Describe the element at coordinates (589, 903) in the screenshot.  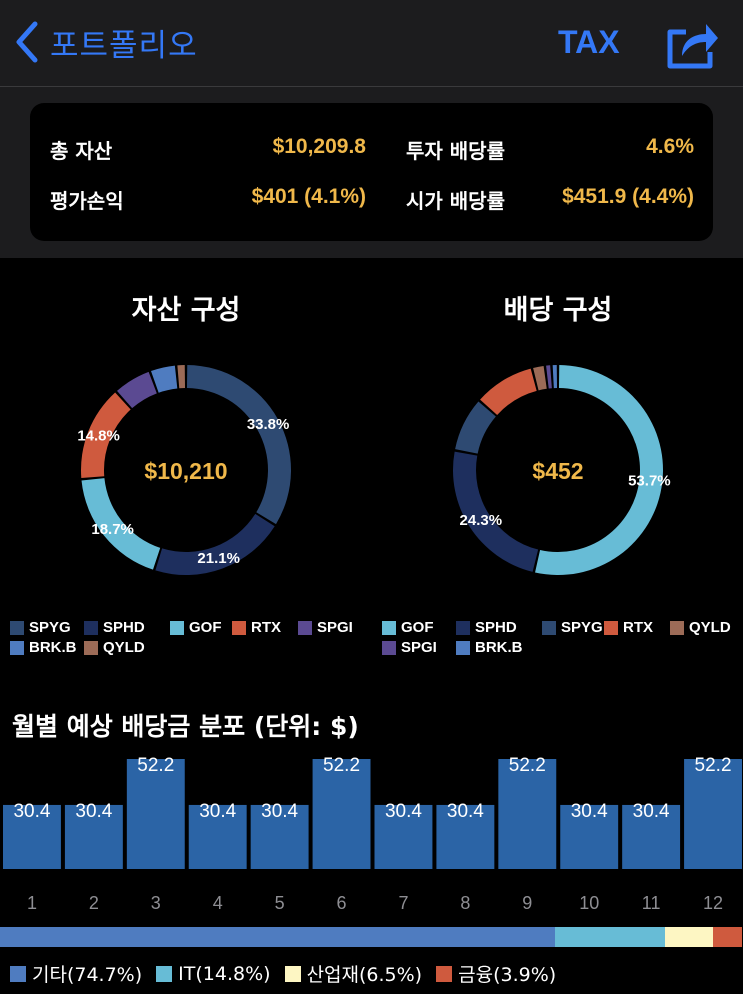
I see `bar-category-label: 10` at that location.